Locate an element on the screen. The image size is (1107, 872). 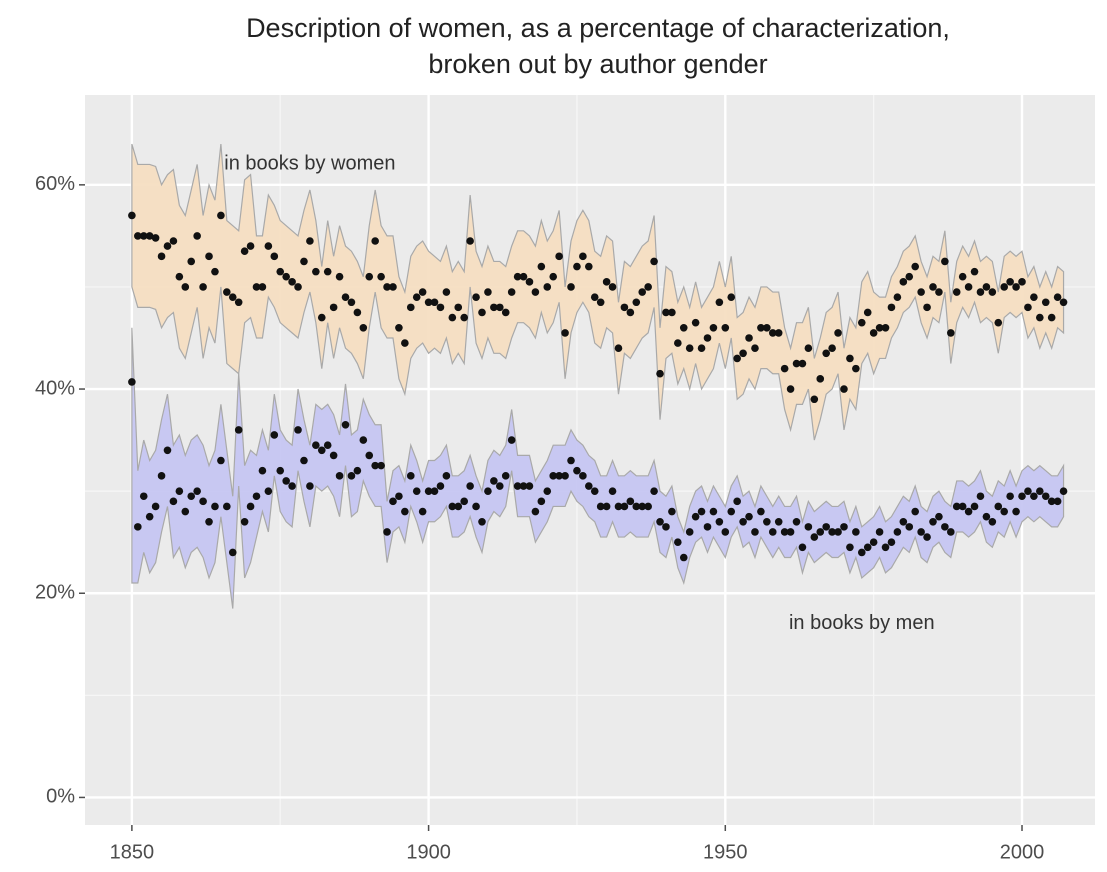
x-tick-label: 1900 is located at coordinates (428, 852).